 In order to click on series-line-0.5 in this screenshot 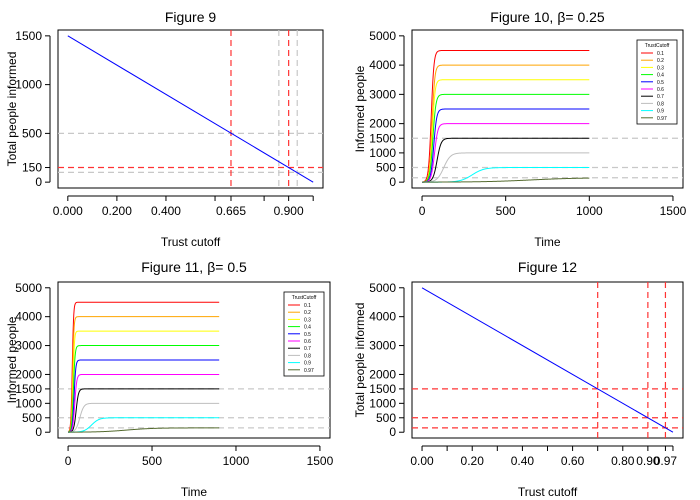, I will do `click(144, 396)`.